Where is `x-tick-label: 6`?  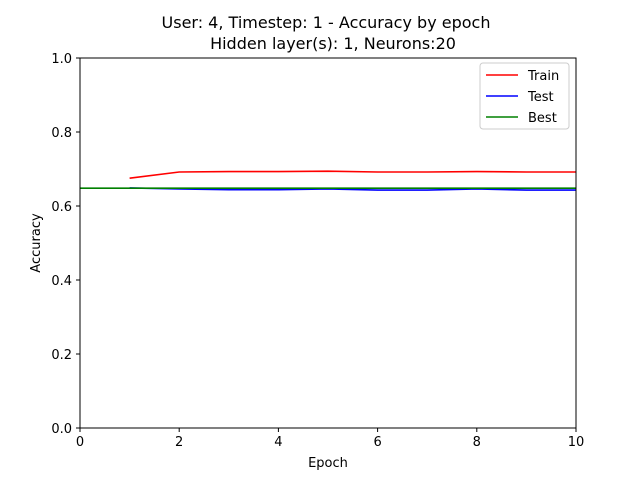 x-tick-label: 6 is located at coordinates (377, 442).